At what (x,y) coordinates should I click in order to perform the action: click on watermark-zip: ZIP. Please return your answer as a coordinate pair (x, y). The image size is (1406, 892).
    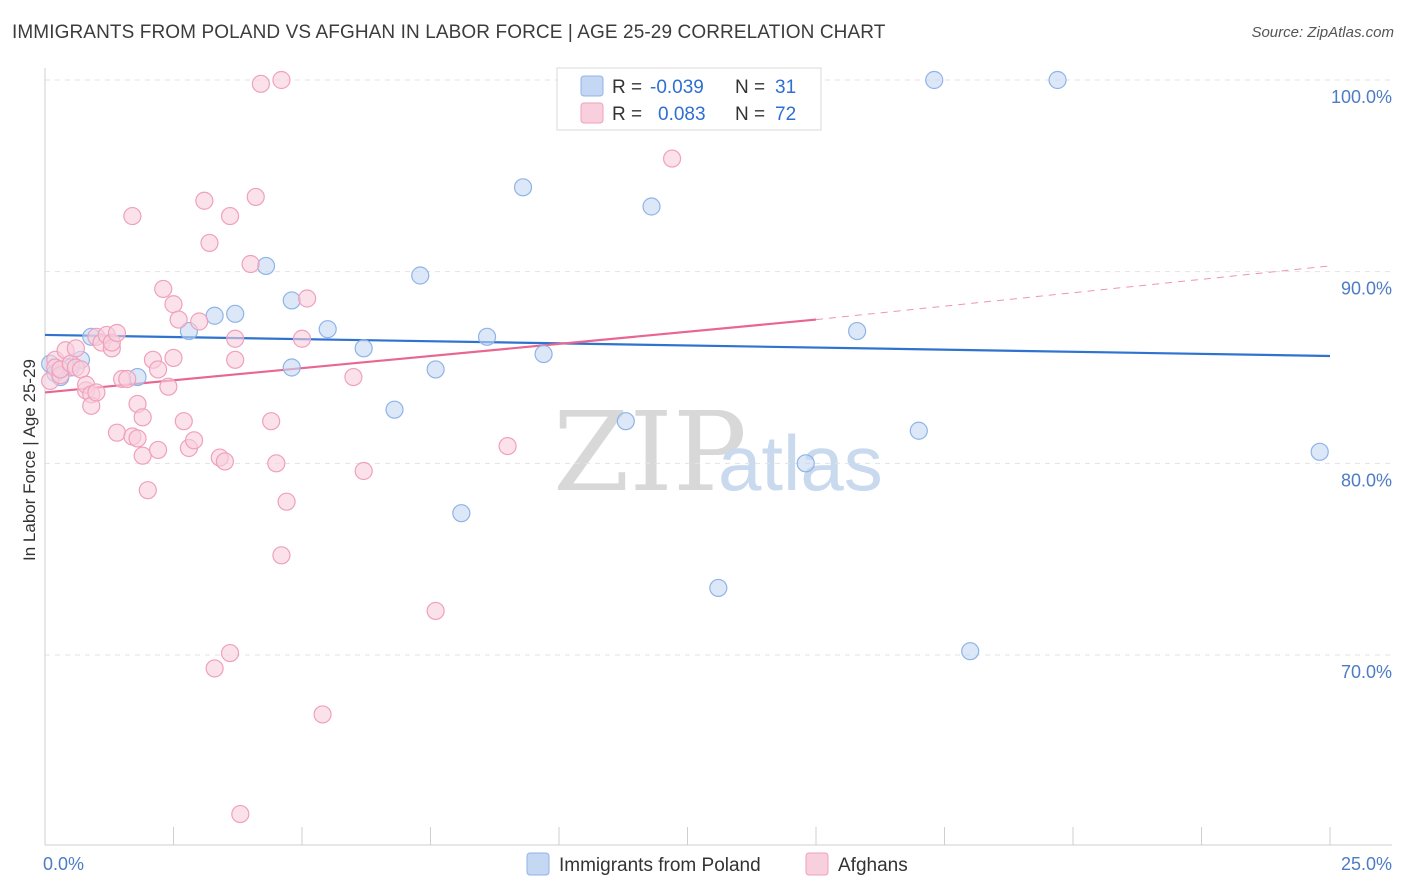
    Looking at the image, I should click on (650, 452).